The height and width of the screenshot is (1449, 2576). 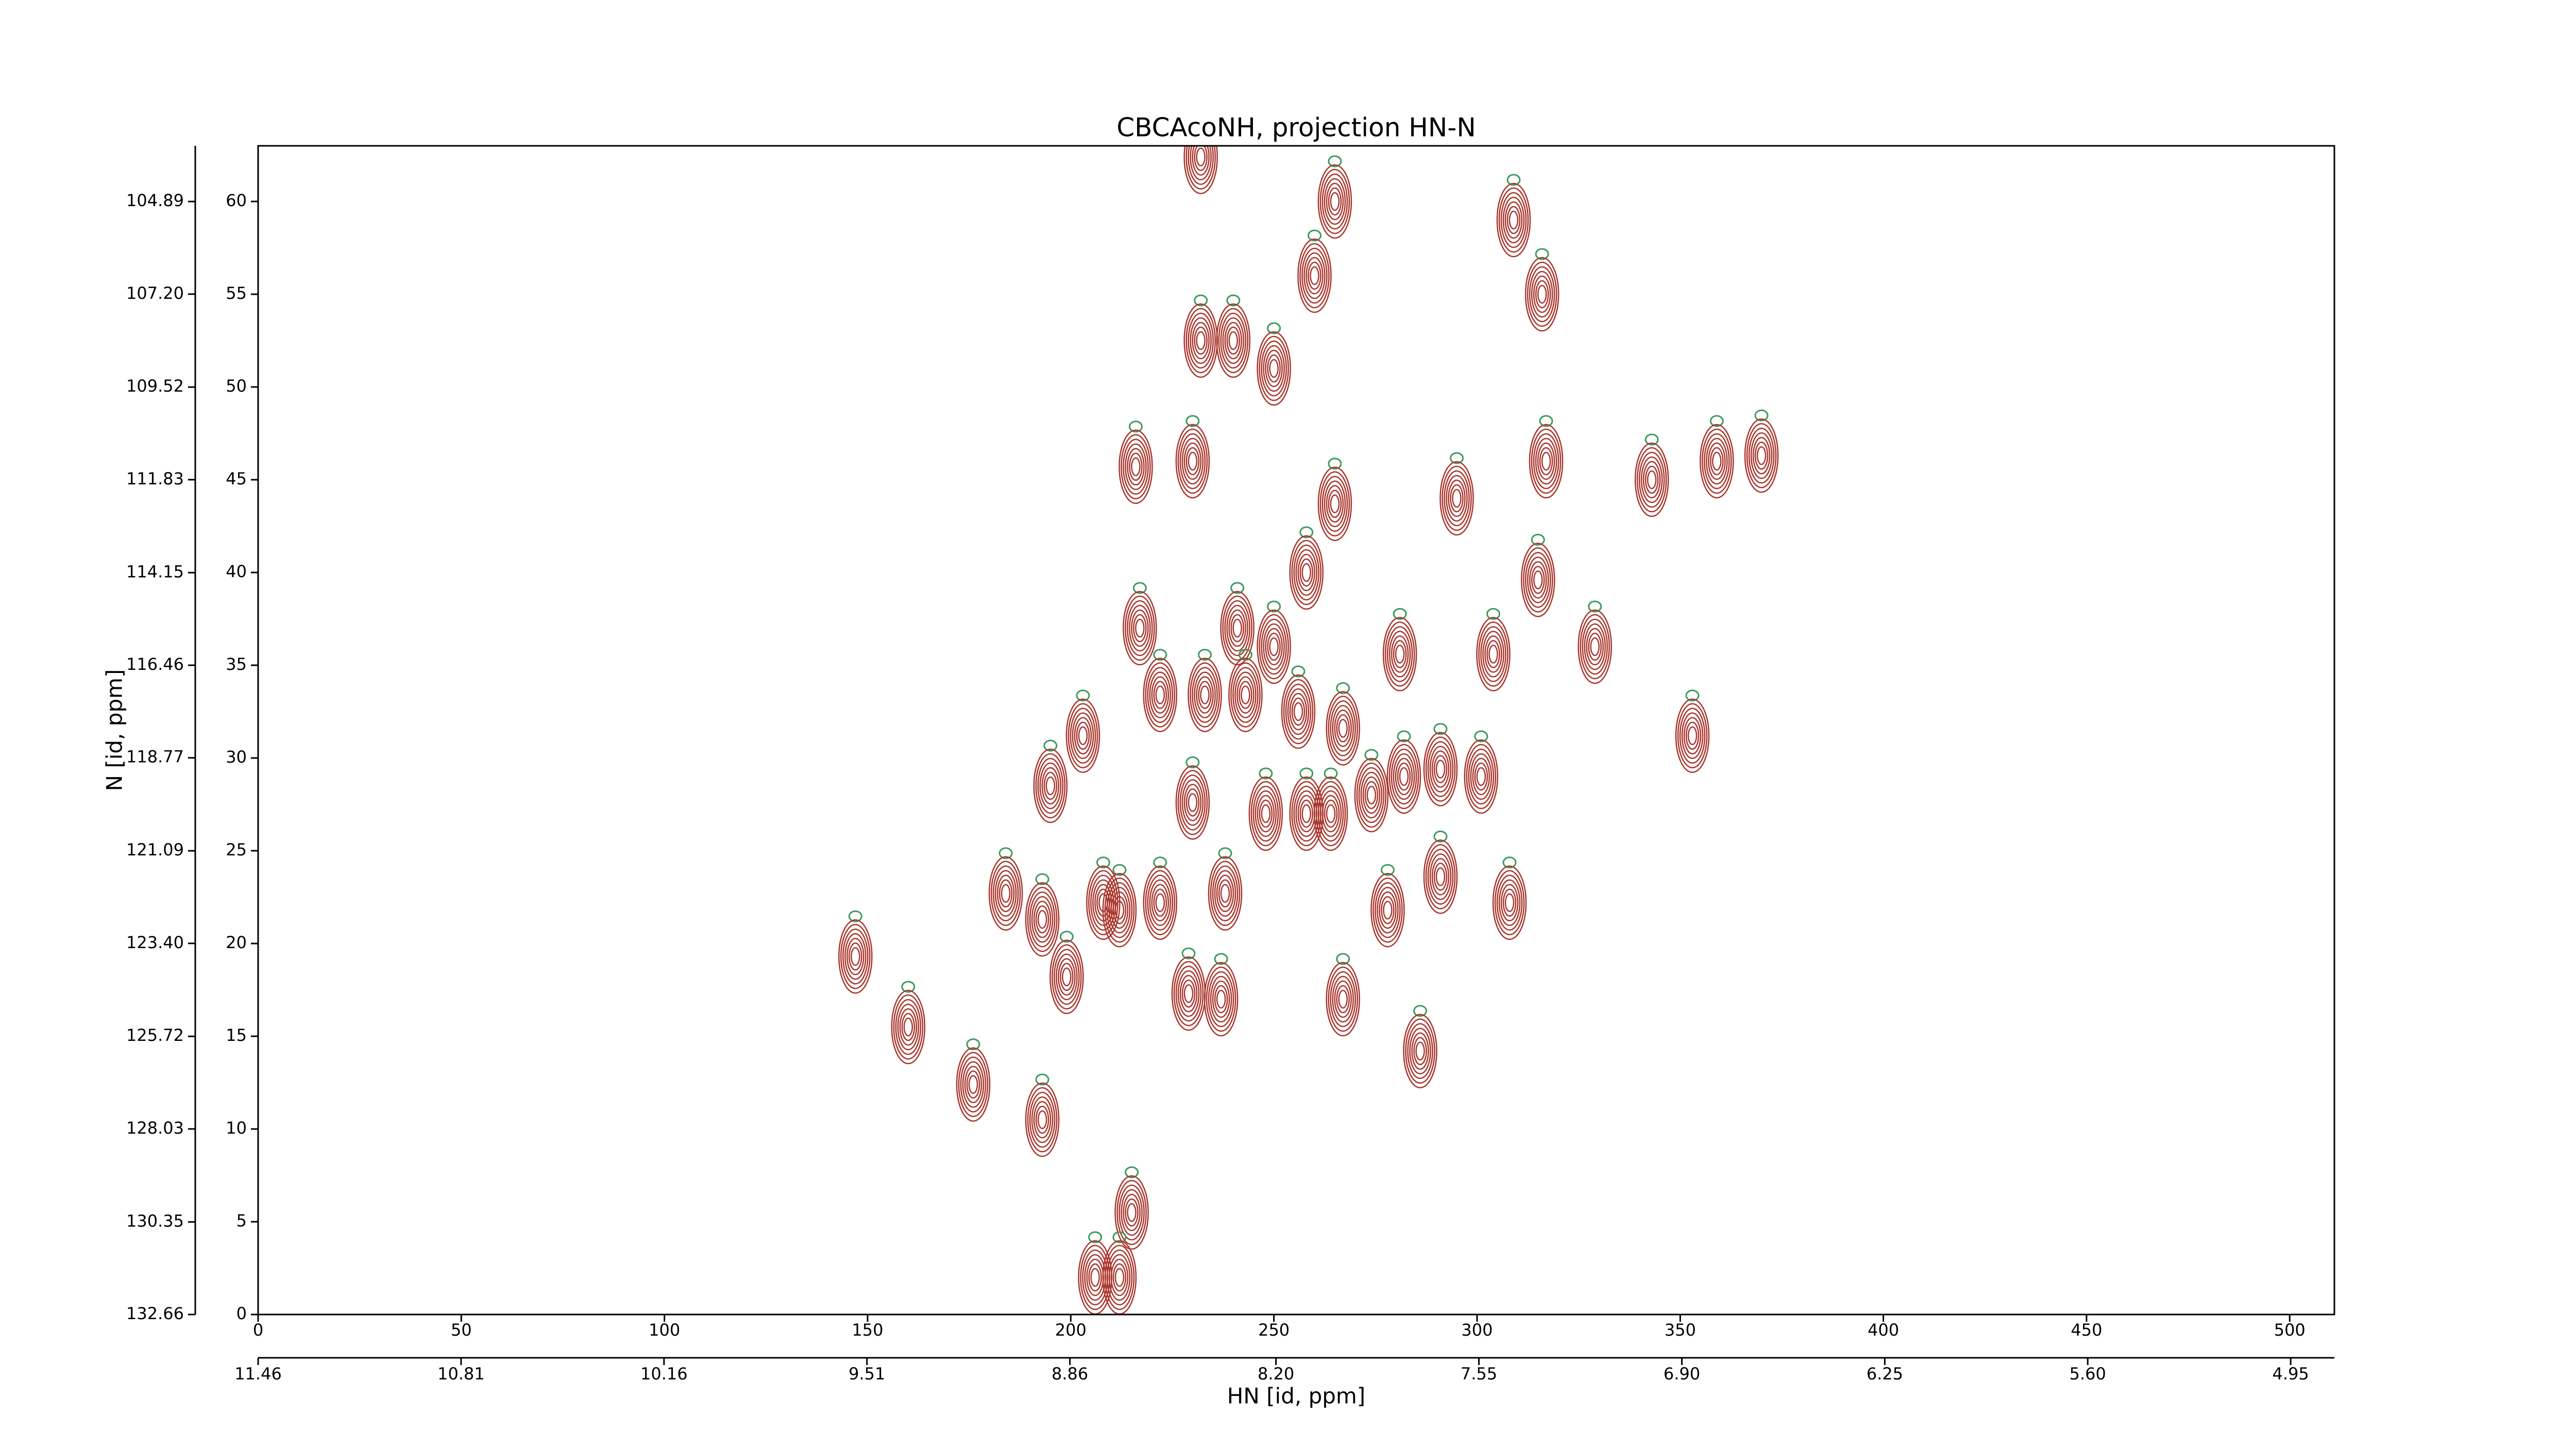 What do you see at coordinates (236, 571) in the screenshot?
I see `y-tick-label: 40` at bounding box center [236, 571].